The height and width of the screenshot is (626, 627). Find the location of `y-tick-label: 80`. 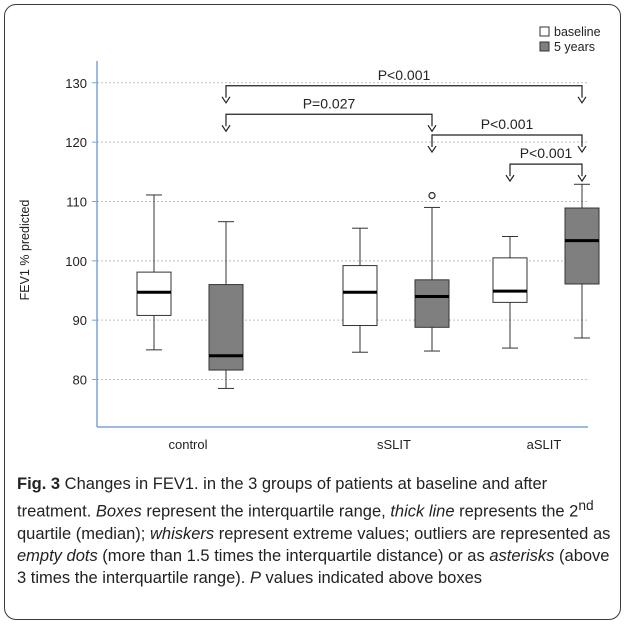

y-tick-label: 80 is located at coordinates (80, 380).